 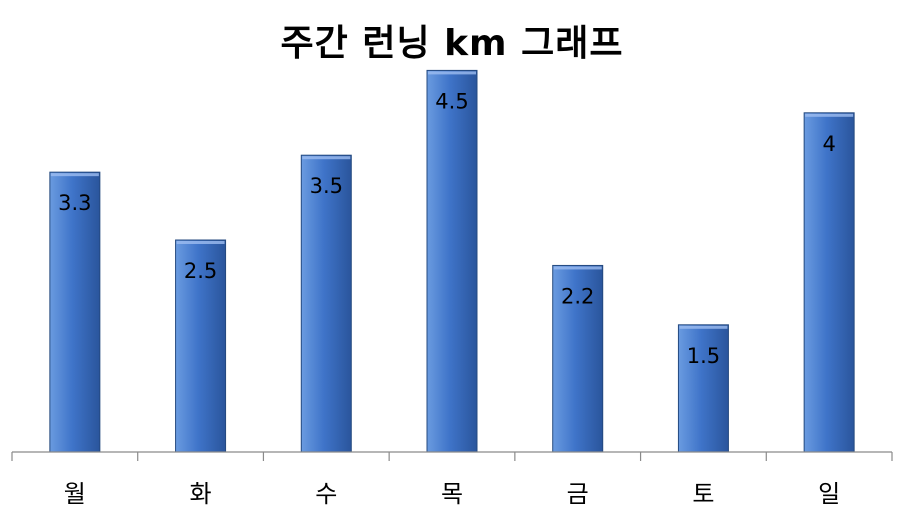 What do you see at coordinates (200, 271) in the screenshot?
I see `data-label-2: 2.5` at bounding box center [200, 271].